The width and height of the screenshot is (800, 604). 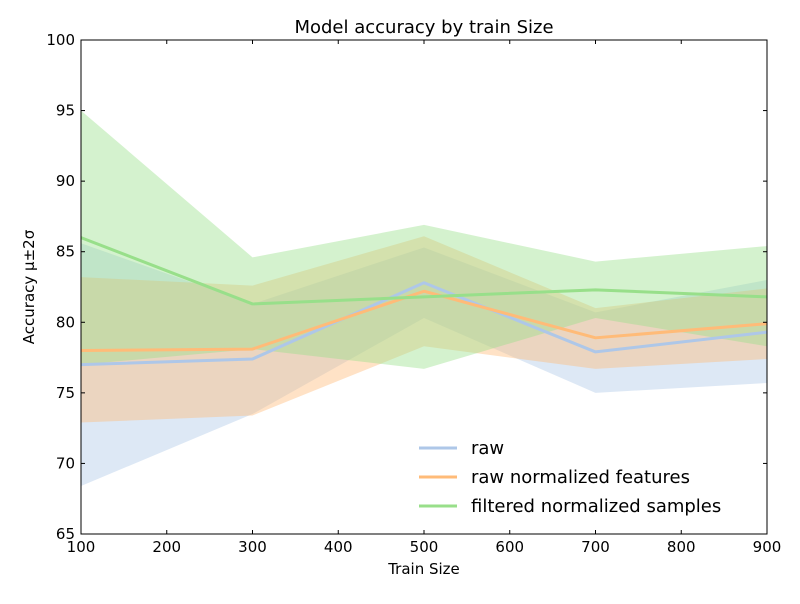 What do you see at coordinates (252, 547) in the screenshot?
I see `x-tick-label: 300` at bounding box center [252, 547].